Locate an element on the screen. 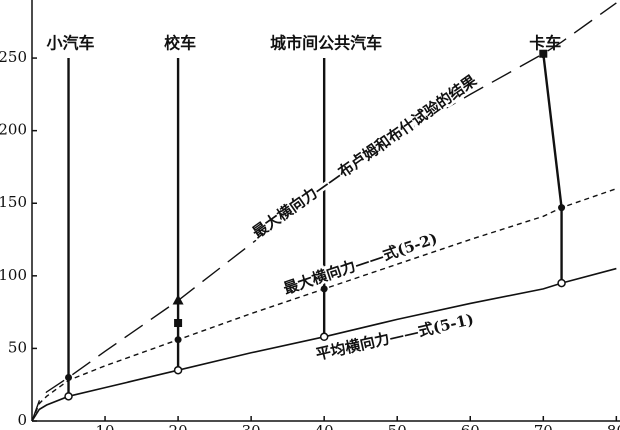  x-tick-label: 80 is located at coordinates (613, 426).